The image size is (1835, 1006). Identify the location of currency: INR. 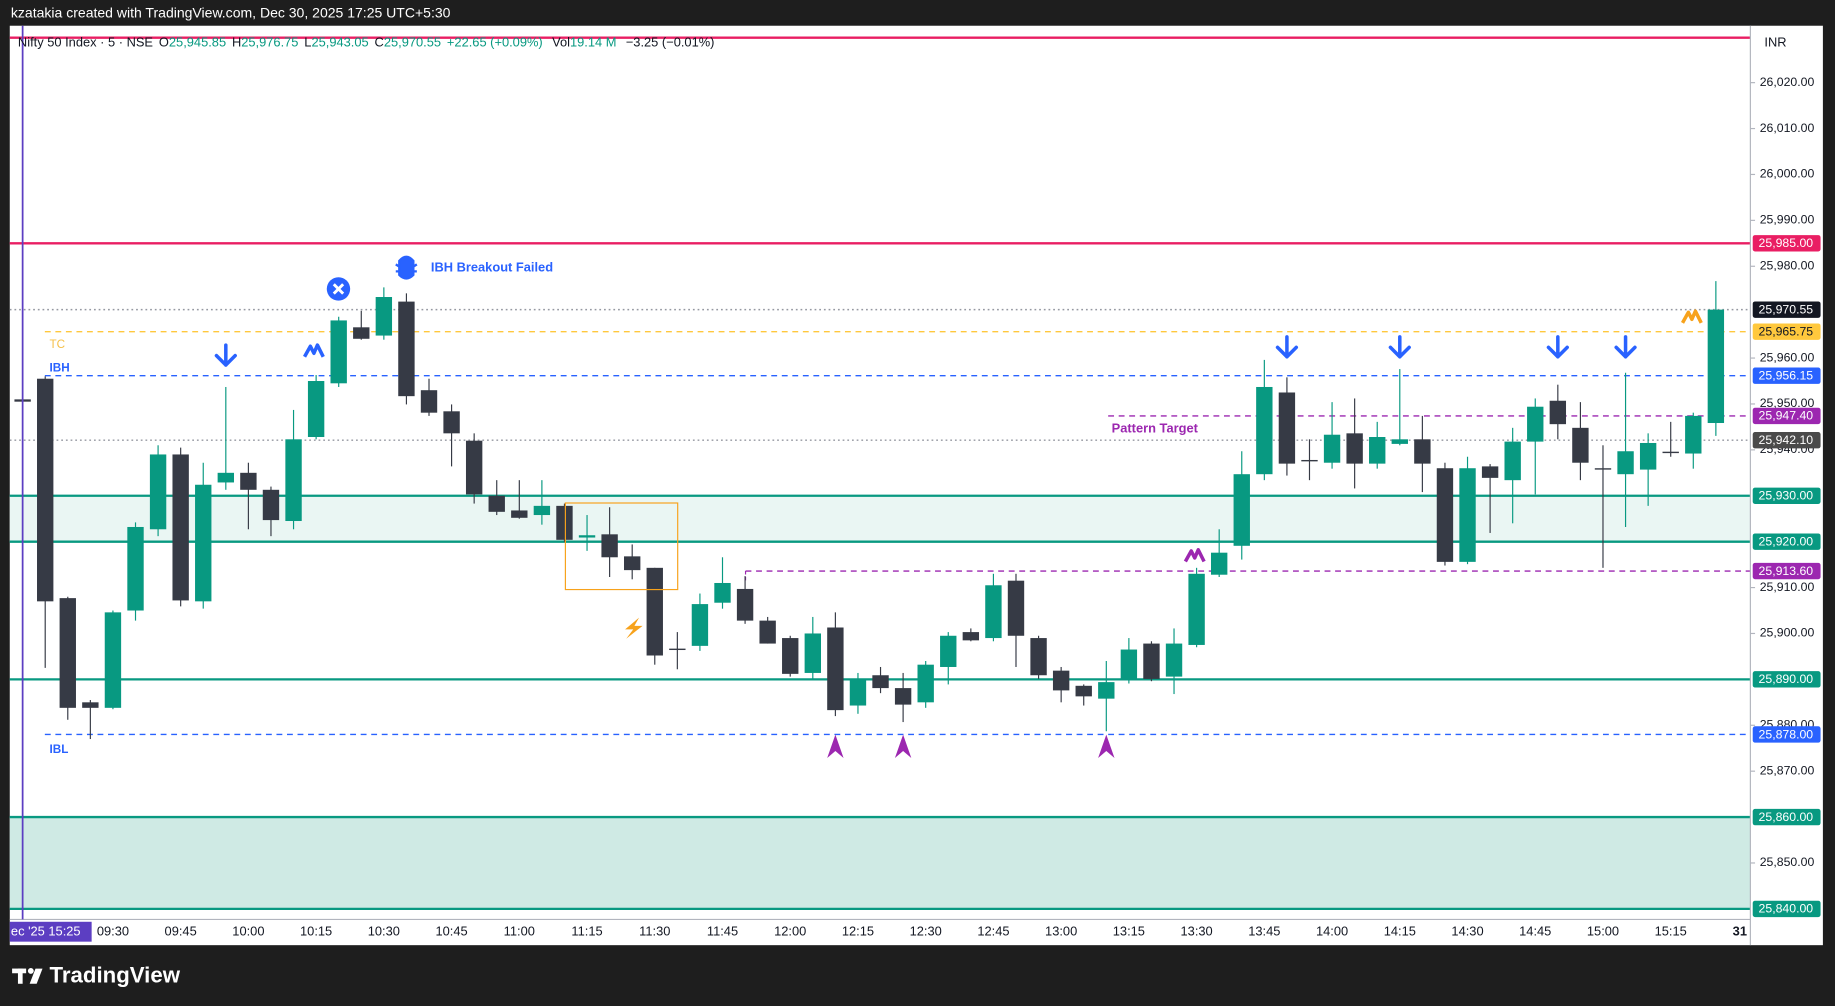
(1775, 42).